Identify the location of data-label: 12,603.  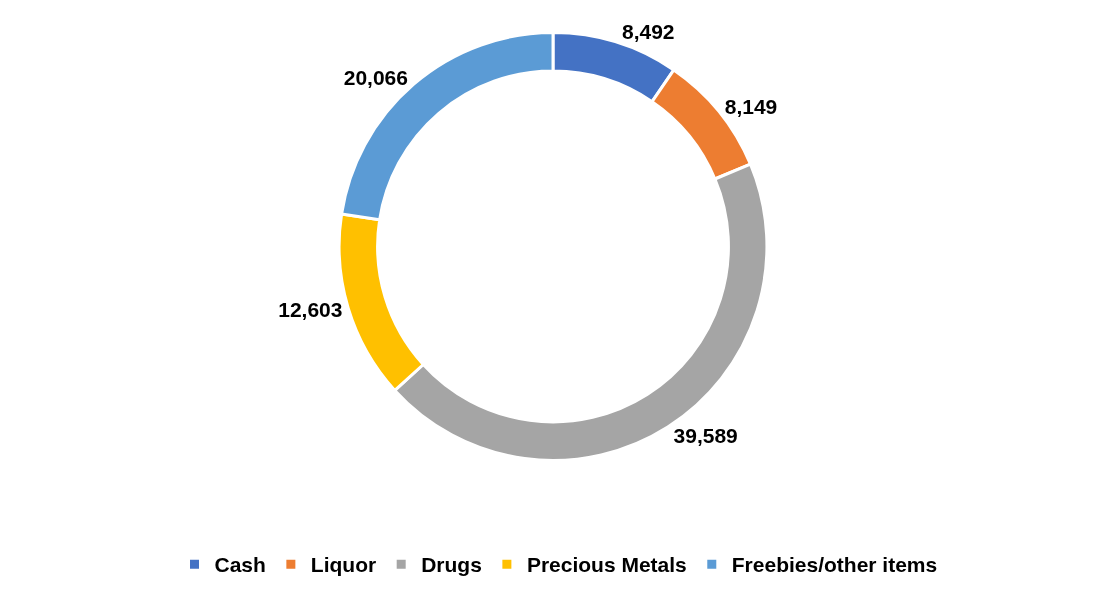
(310, 309).